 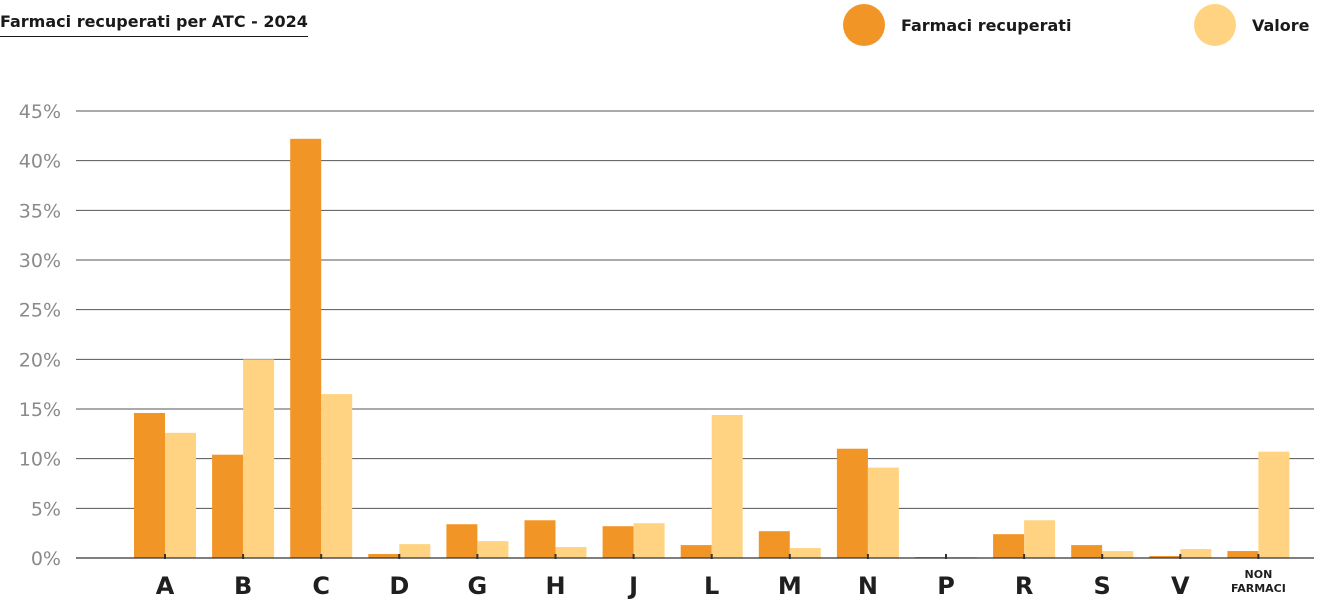 What do you see at coordinates (40, 112) in the screenshot?
I see `y-tick-label: 45%` at bounding box center [40, 112].